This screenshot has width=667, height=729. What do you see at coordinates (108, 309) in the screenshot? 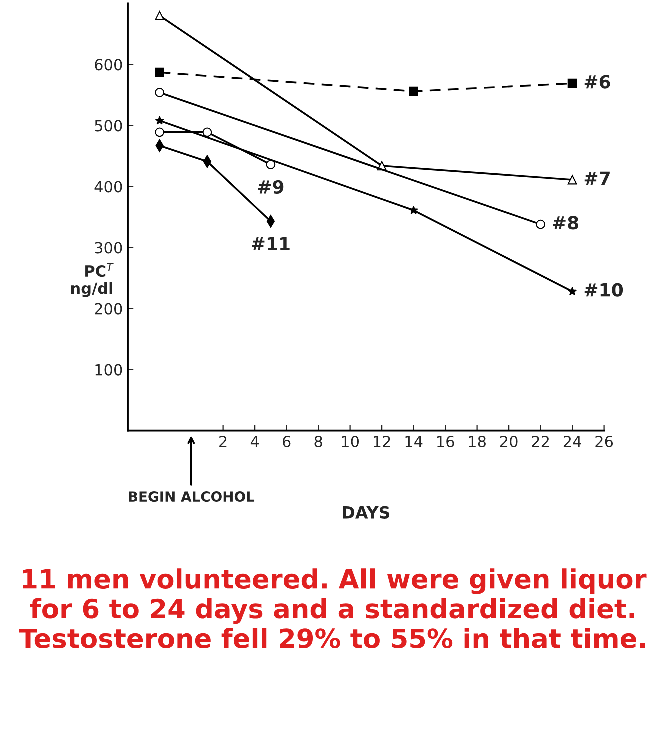
I see `y-tick-label: 200` at bounding box center [108, 309].